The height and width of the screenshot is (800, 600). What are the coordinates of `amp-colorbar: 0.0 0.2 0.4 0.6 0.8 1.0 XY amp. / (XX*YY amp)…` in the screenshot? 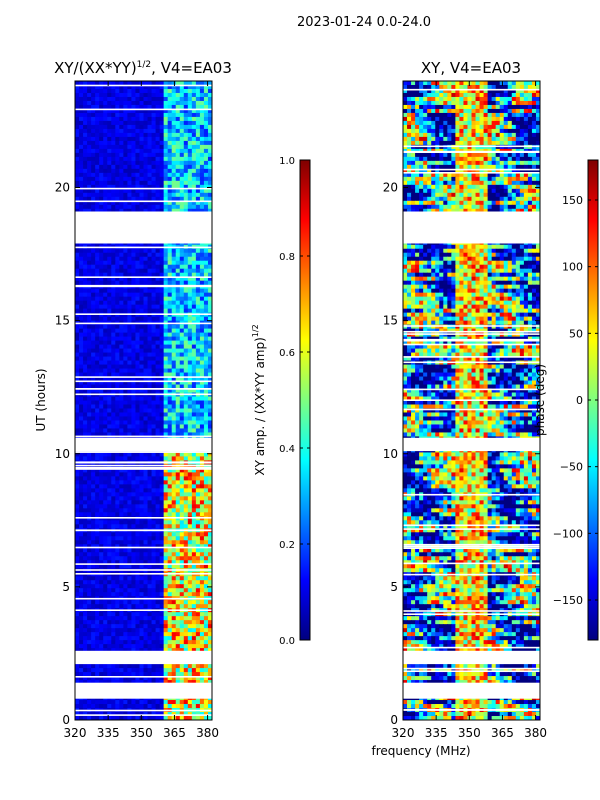 It's located at (281, 401).